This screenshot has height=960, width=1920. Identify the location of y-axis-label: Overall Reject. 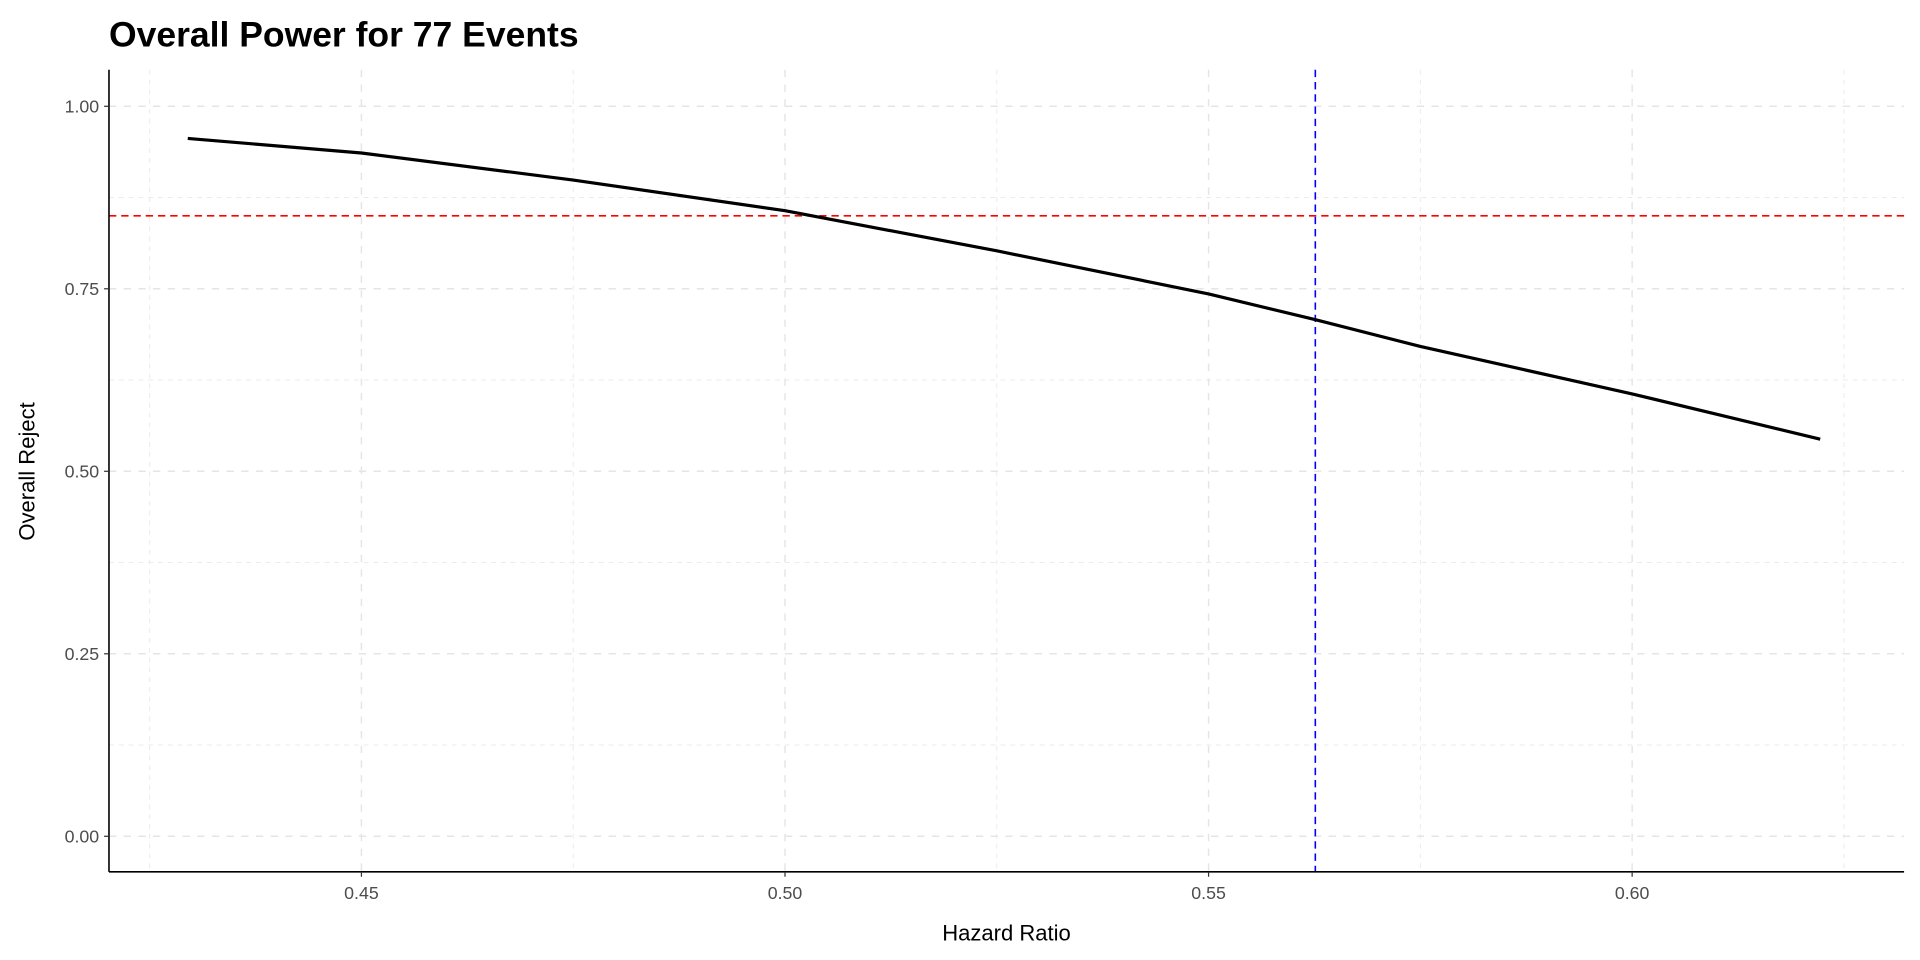
(26, 471).